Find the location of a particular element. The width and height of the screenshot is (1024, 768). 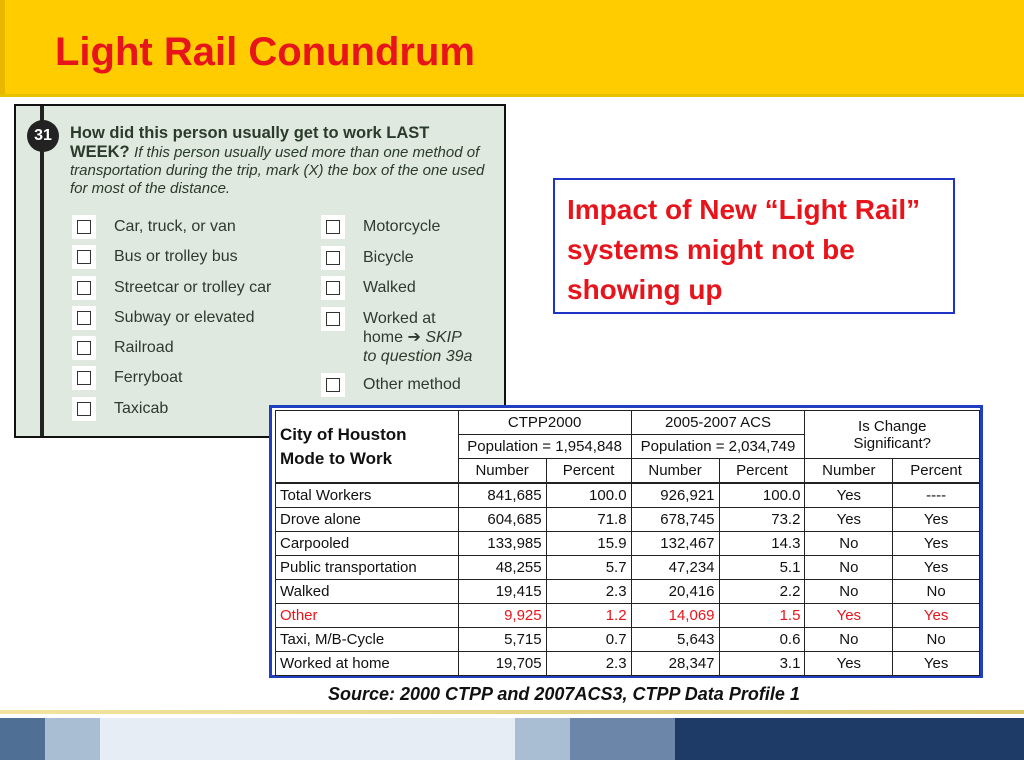

cell-number-2000: 19,415 is located at coordinates (502, 591).